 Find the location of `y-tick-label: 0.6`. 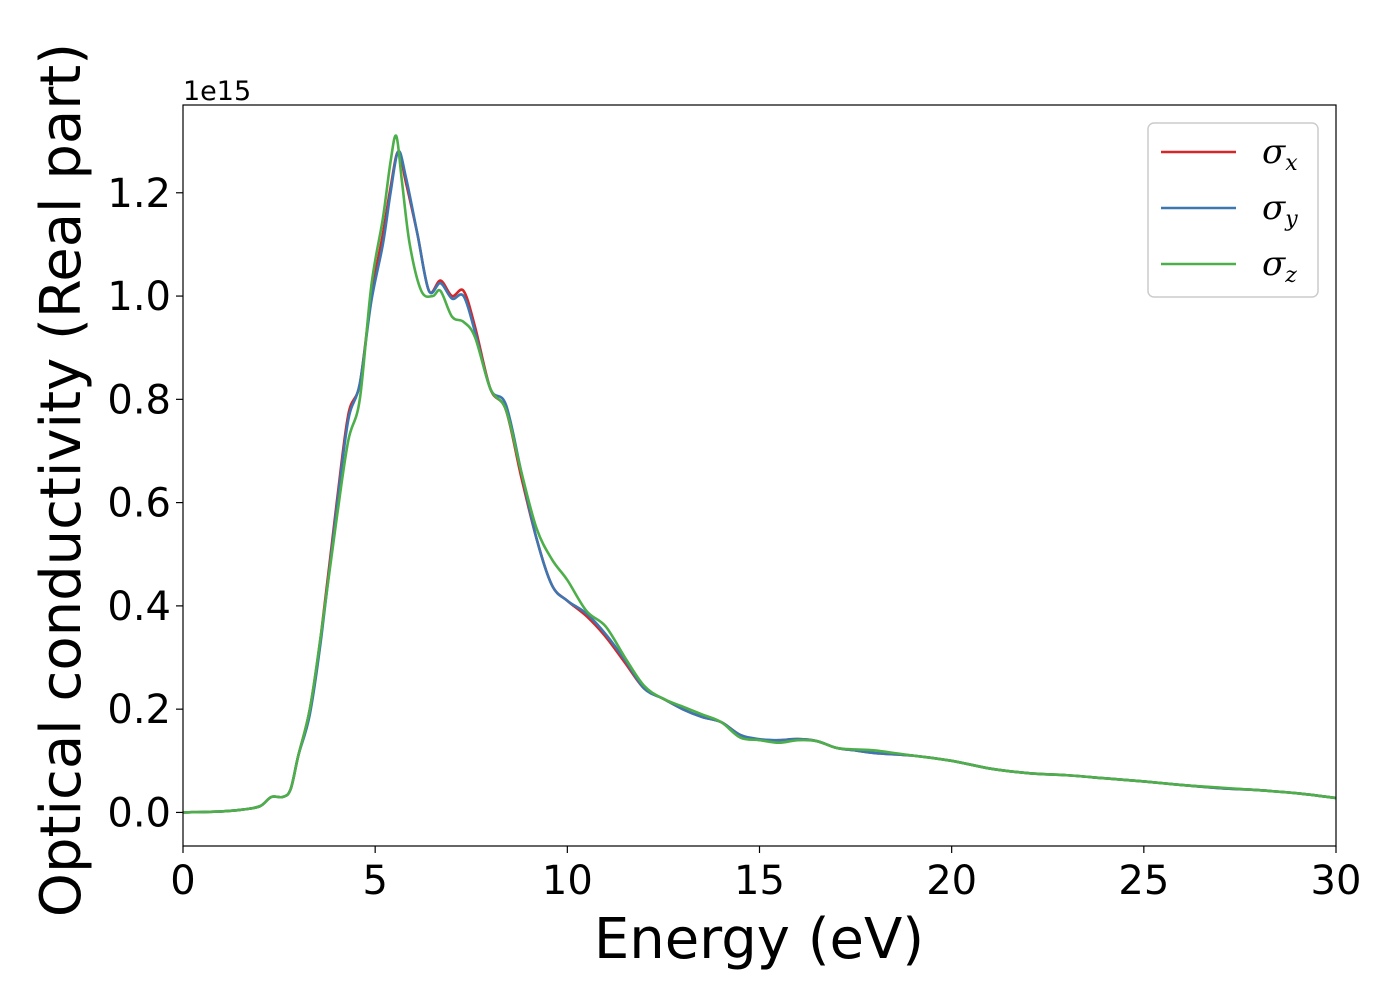

y-tick-label: 0.6 is located at coordinates (139, 504).